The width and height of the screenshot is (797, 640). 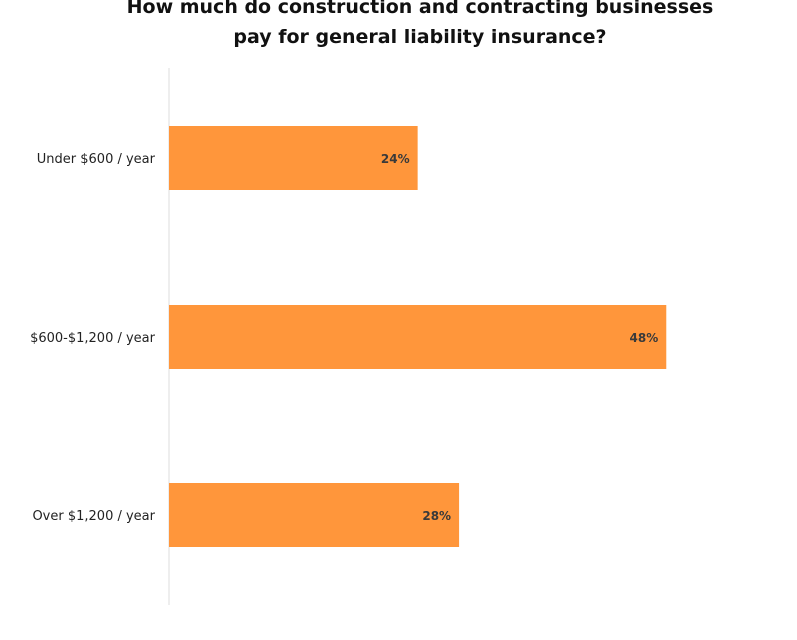 What do you see at coordinates (644, 338) in the screenshot?
I see `data-label: 48%` at bounding box center [644, 338].